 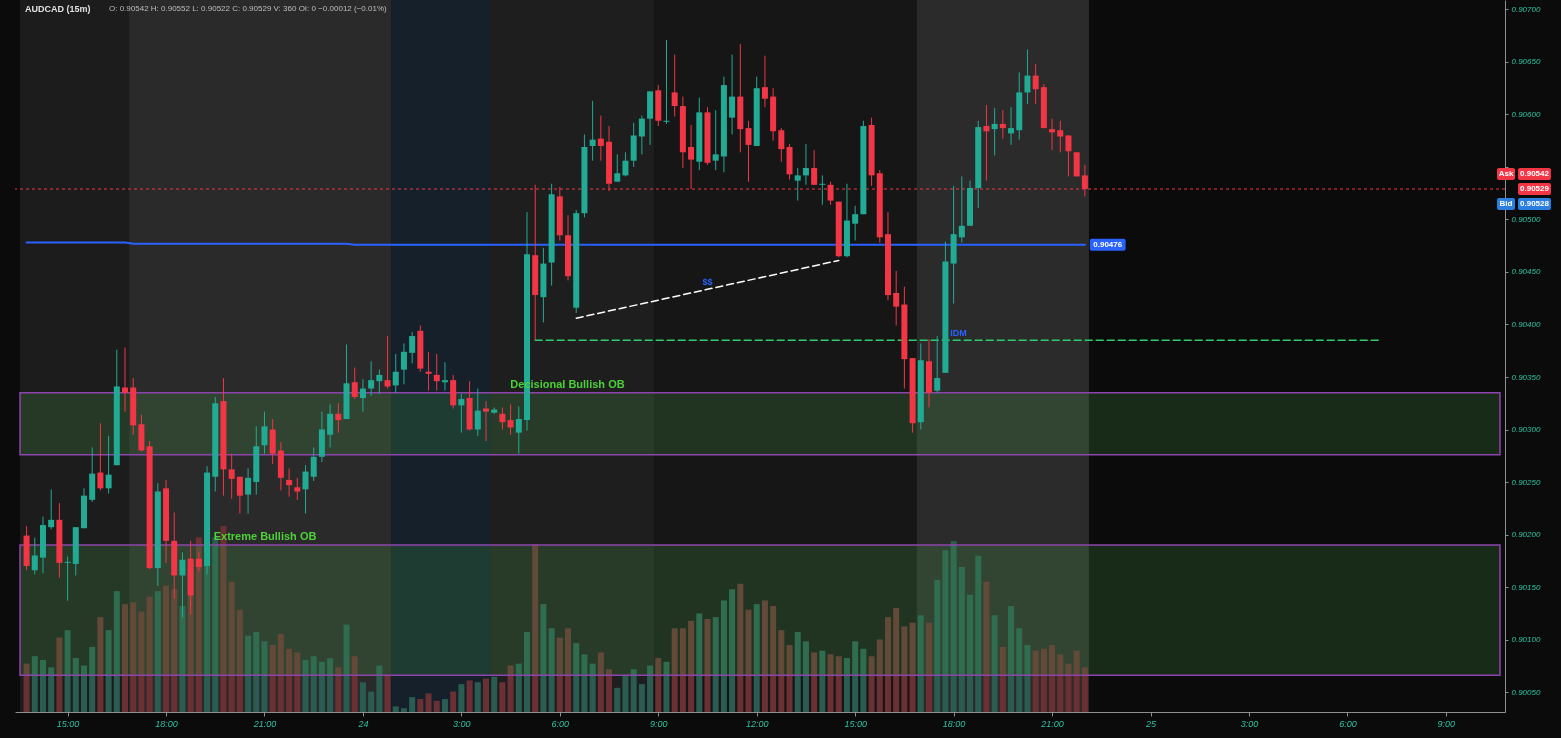 I want to click on annotation: $$, so click(x=707, y=281).